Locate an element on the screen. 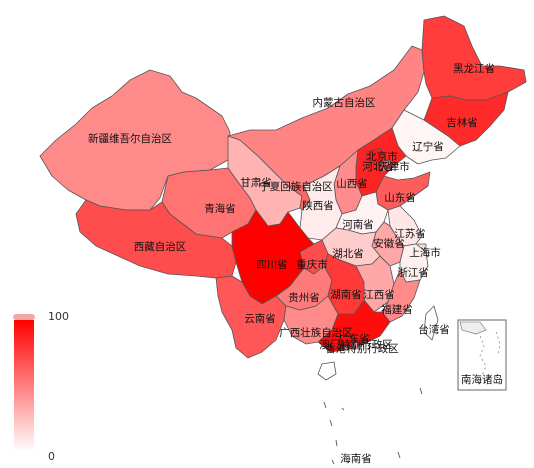 Image resolution: width=534 pixels, height=468 pixels. south-china-sea-inset: 南海诸岛 is located at coordinates (482, 355).